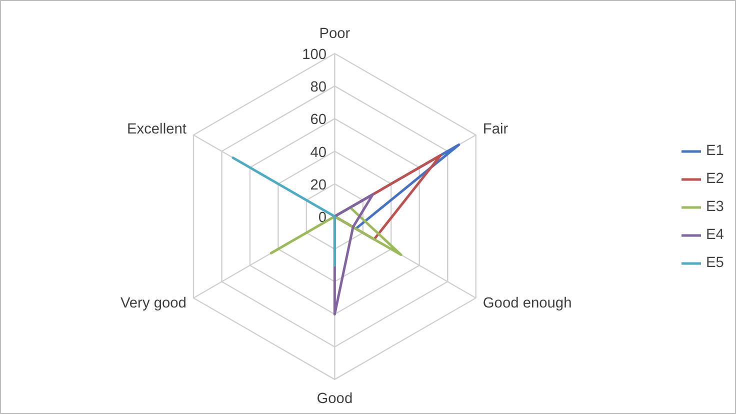 The width and height of the screenshot is (736, 414). Describe the element at coordinates (314, 54) in the screenshot. I see `y-tick-label: 100` at that location.